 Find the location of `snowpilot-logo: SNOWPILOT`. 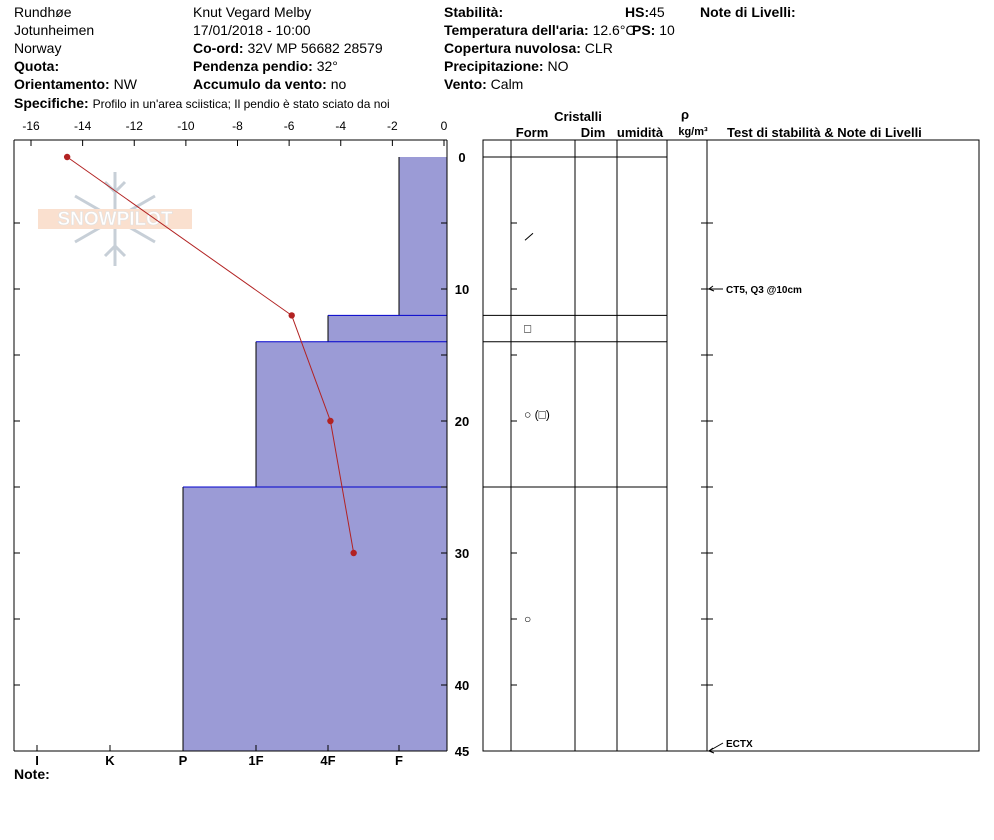

snowpilot-logo: SNOWPILOT is located at coordinates (115, 219).